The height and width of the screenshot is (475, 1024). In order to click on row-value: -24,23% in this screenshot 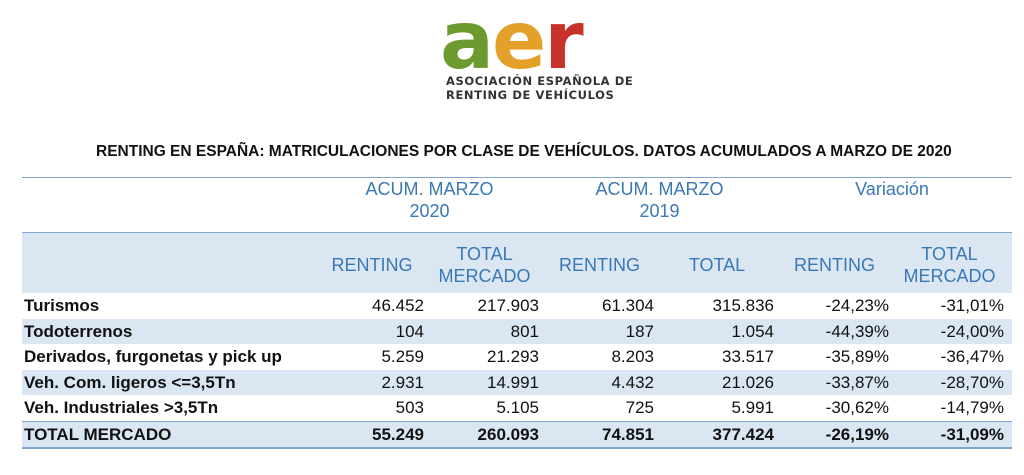, I will do `click(857, 306)`.